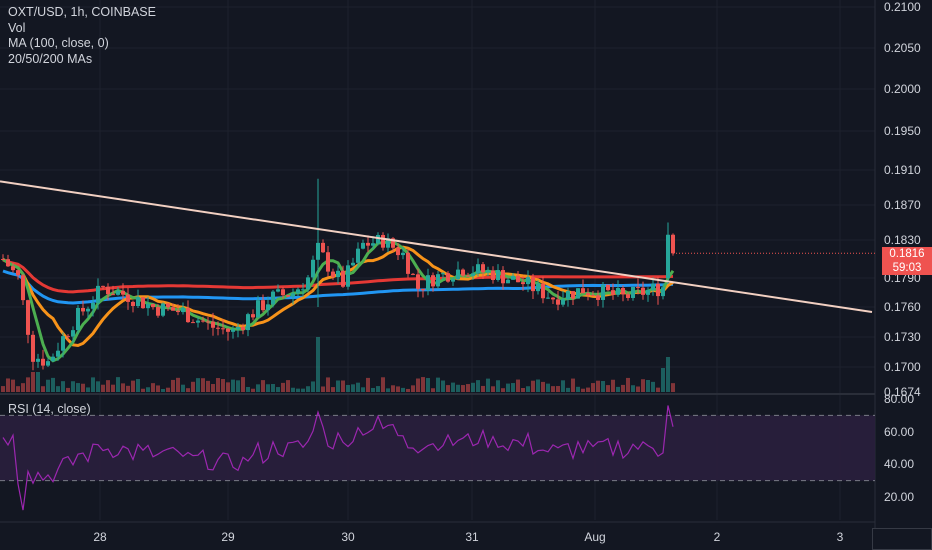 The width and height of the screenshot is (932, 550). Describe the element at coordinates (100, 537) in the screenshot. I see `time-tick-label: 28` at that location.